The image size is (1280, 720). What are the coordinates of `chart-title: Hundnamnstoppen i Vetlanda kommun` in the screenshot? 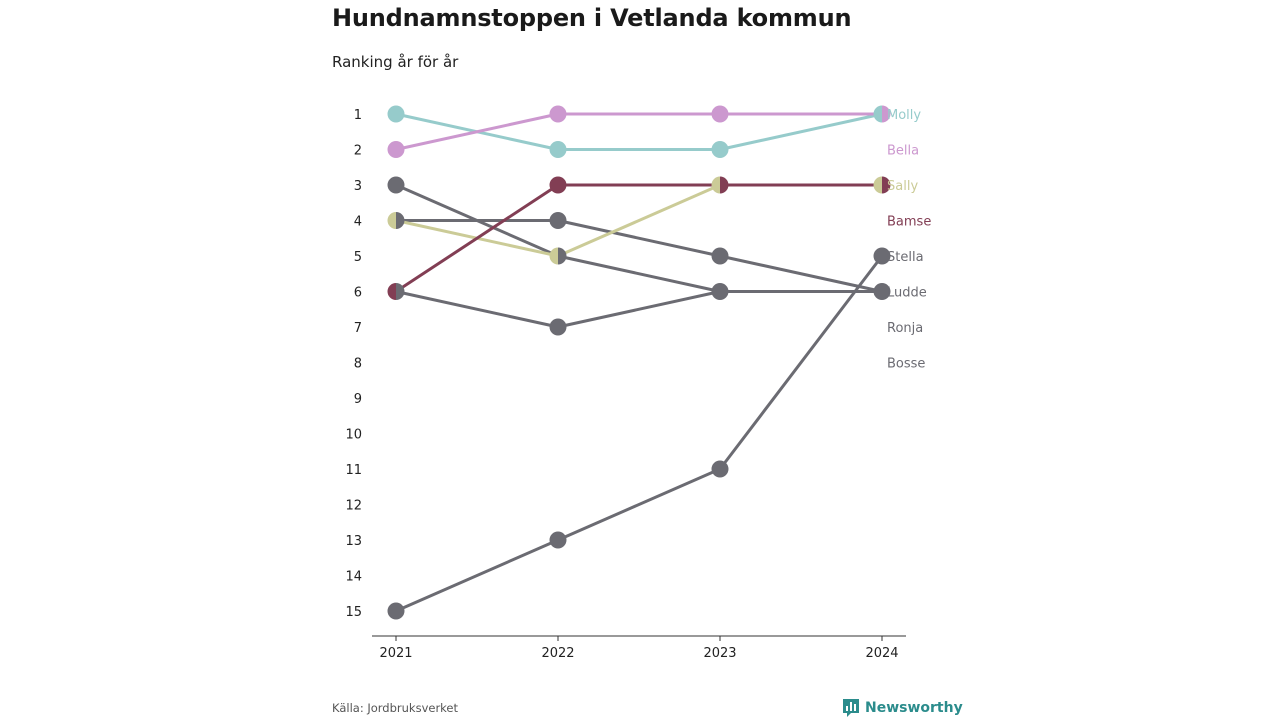 It's located at (592, 18).